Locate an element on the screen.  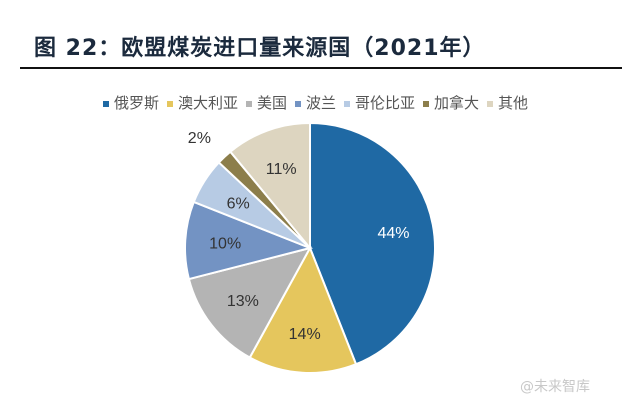
data-label: 2% is located at coordinates (199, 138).